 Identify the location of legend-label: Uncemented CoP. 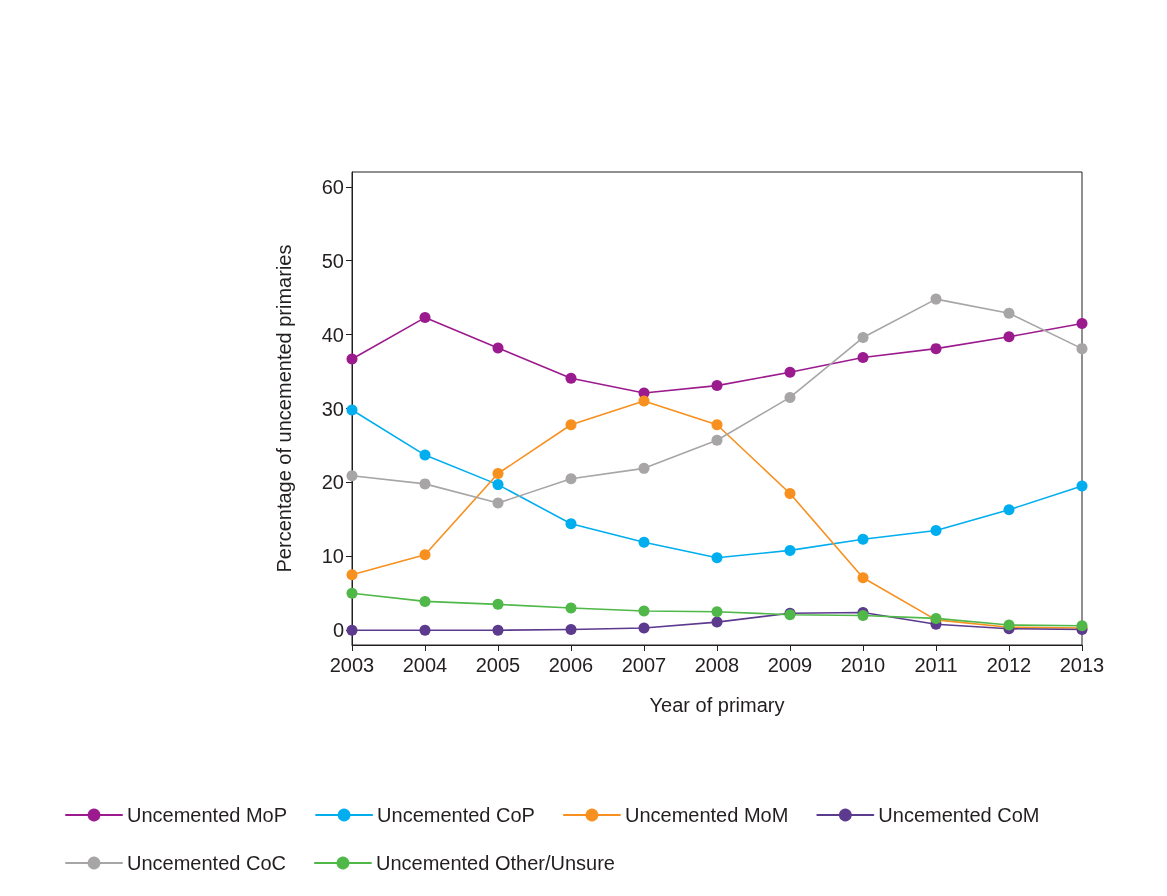
(456, 815).